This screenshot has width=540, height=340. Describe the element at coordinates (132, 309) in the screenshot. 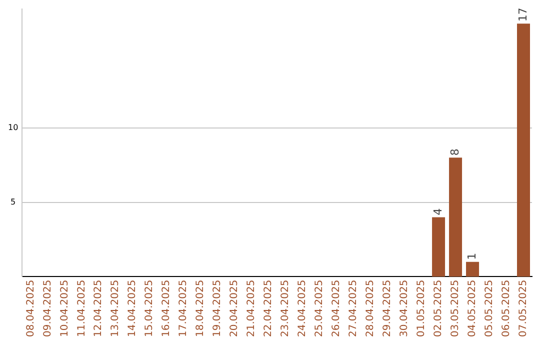

I see `x-tick-label: 14.04.2025` at that location.